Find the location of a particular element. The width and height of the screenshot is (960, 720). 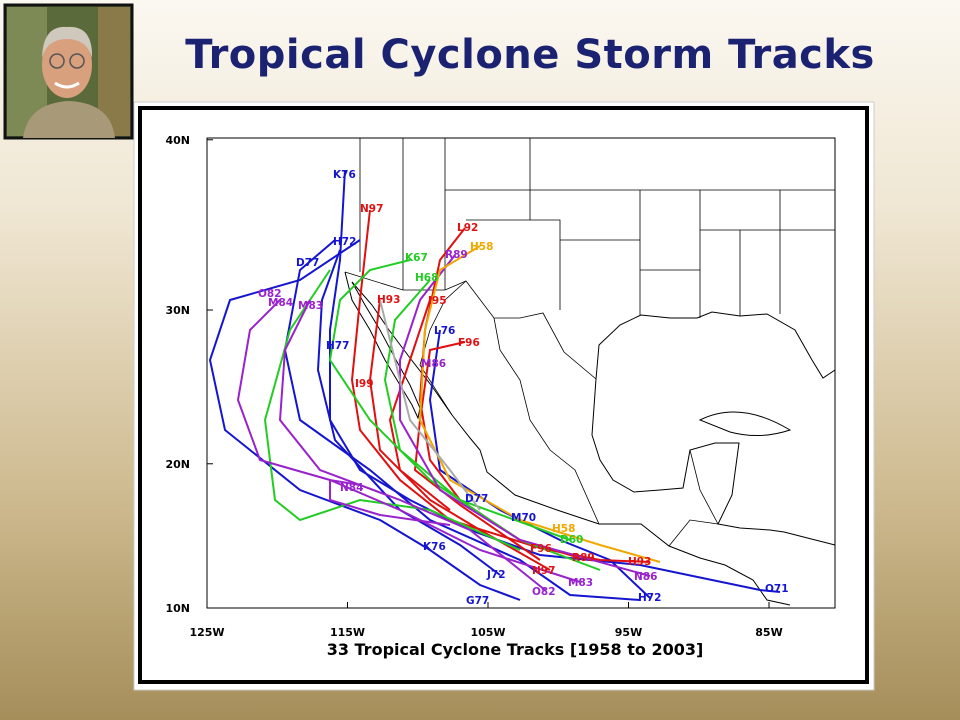

track-label: I95 is located at coordinates (437, 301).